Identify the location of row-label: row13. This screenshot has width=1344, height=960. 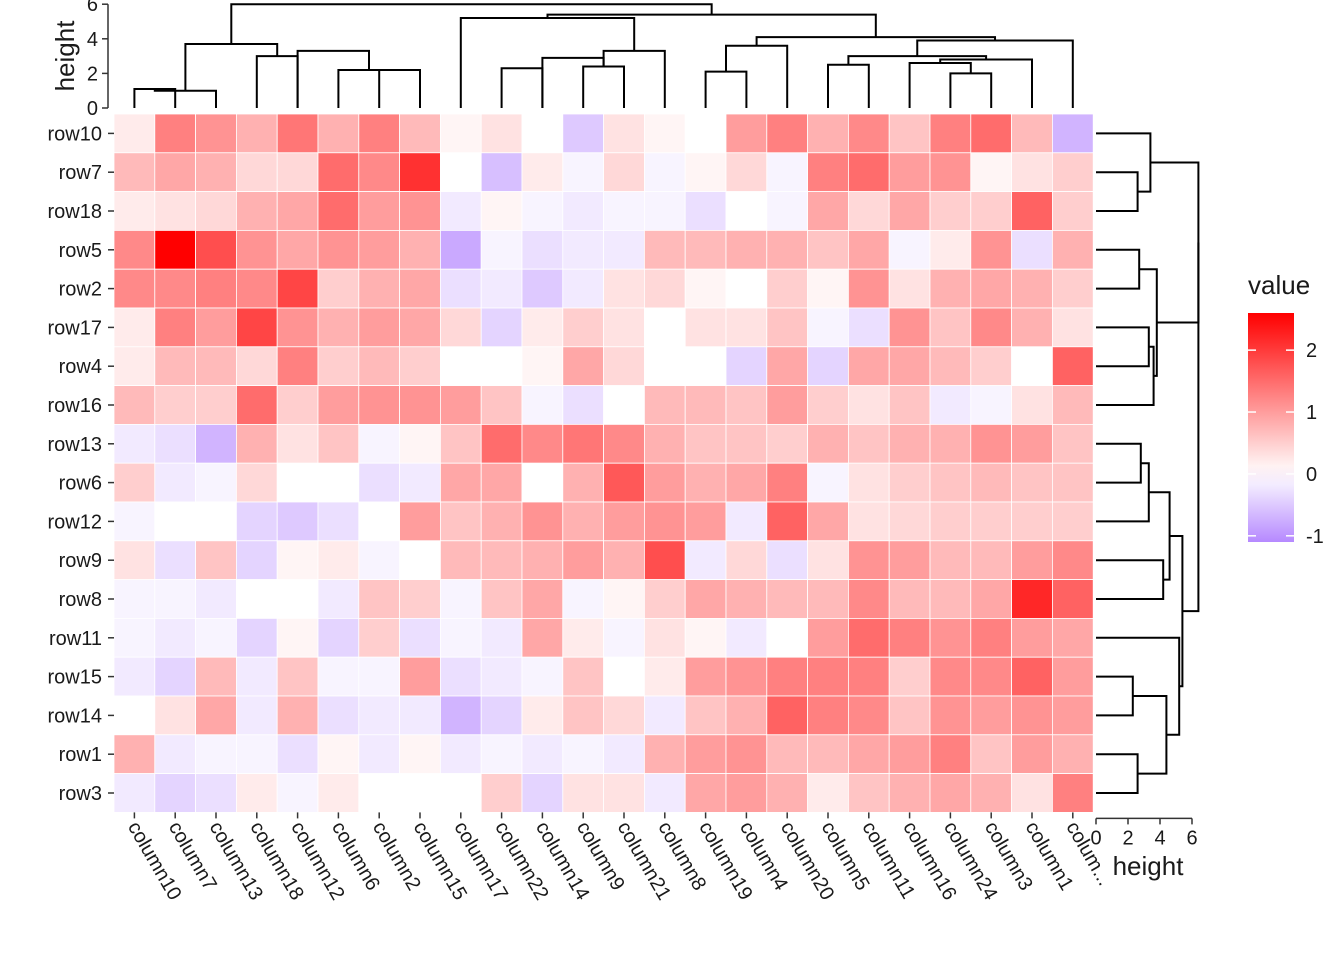
(75, 445).